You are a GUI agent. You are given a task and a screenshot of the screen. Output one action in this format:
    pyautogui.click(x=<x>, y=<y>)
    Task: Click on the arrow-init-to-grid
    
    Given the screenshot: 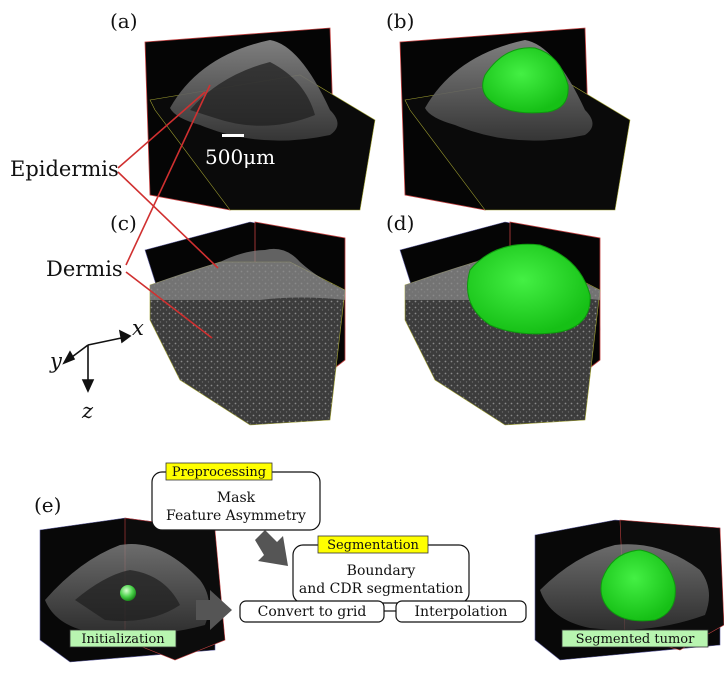 What is the action you would take?
    pyautogui.click(x=214, y=610)
    